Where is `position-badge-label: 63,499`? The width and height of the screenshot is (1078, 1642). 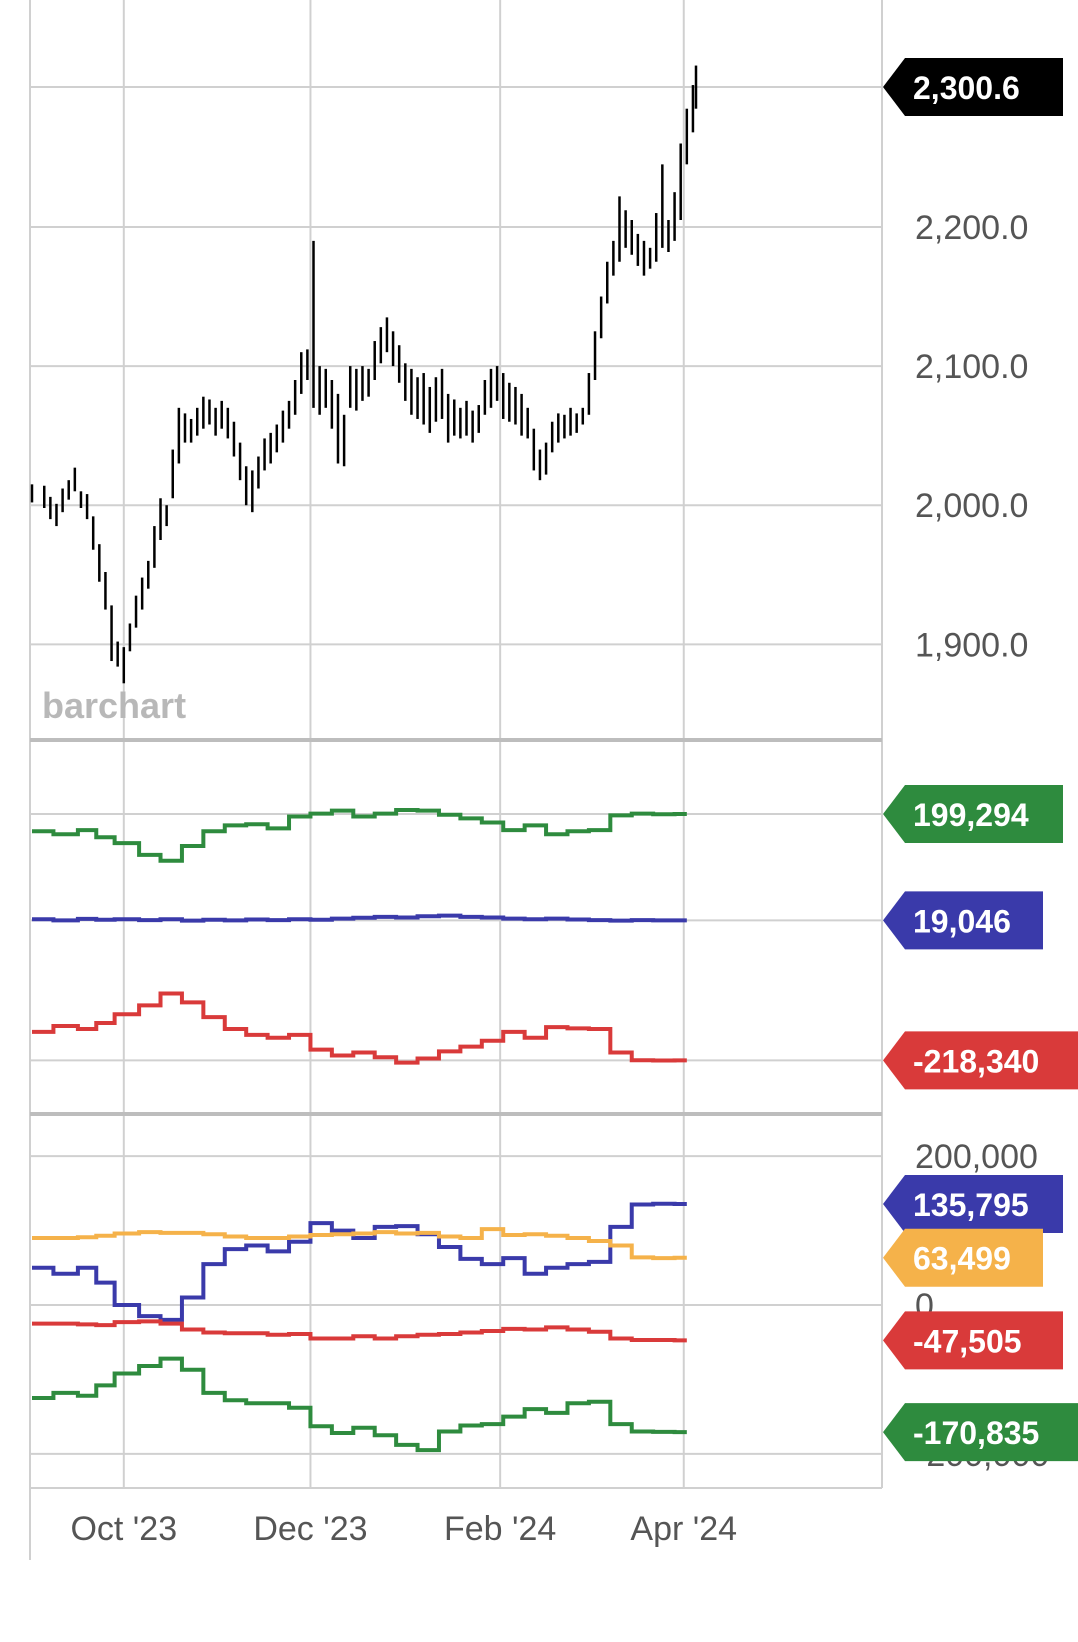
position-badge-label: 63,499 is located at coordinates (962, 1259).